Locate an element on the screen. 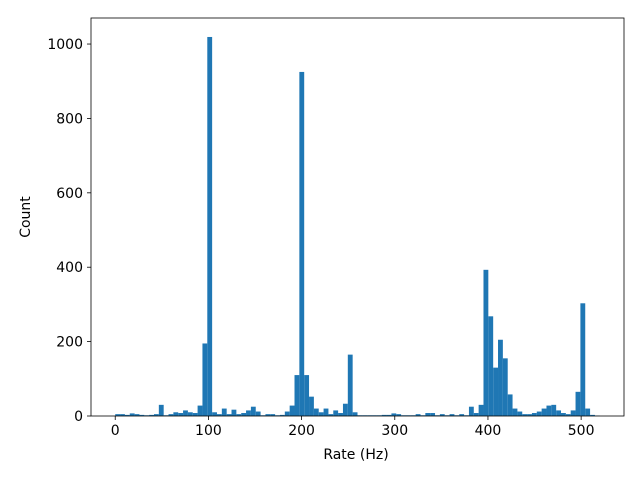  y-axis-label: Count is located at coordinates (26, 217).